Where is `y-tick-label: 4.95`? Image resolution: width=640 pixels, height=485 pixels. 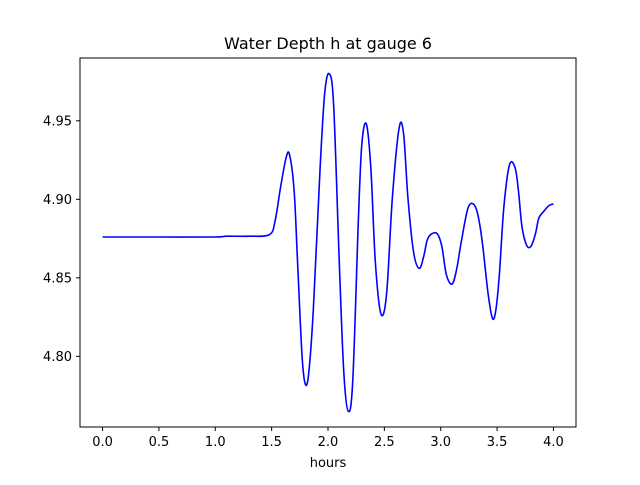
y-tick-label: 4.95 is located at coordinates (57, 121).